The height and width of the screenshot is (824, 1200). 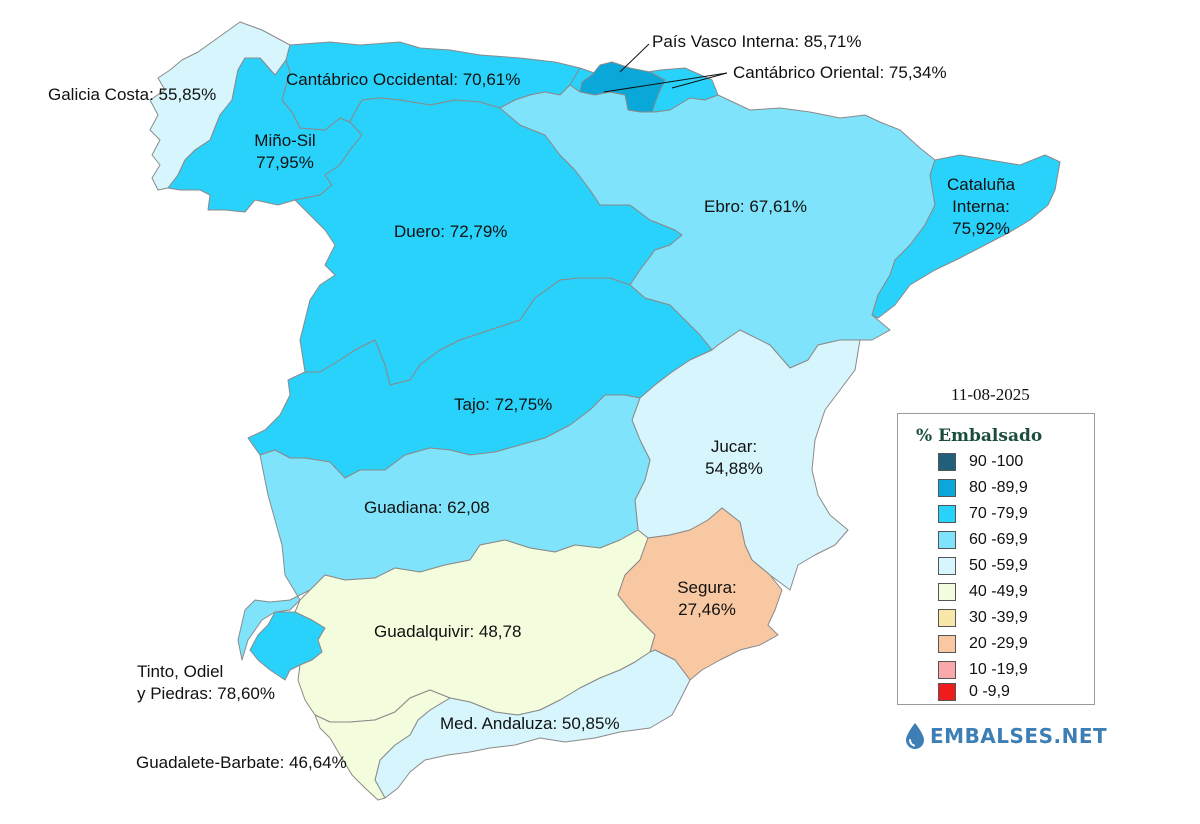 I want to click on legend-label-10: 10 -19,9, so click(x=998, y=669).